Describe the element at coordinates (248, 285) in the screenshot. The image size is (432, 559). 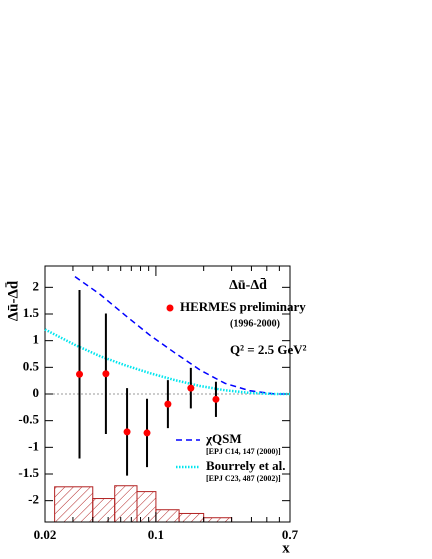
I see `annotation: Δū-Δd̄` at that location.